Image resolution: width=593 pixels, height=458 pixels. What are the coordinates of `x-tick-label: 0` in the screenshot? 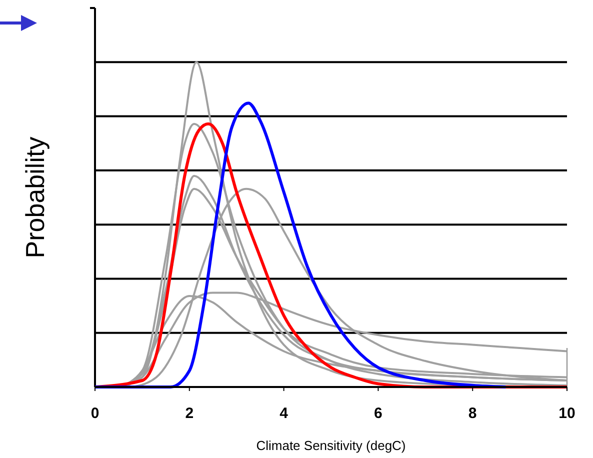 It's located at (95, 413).